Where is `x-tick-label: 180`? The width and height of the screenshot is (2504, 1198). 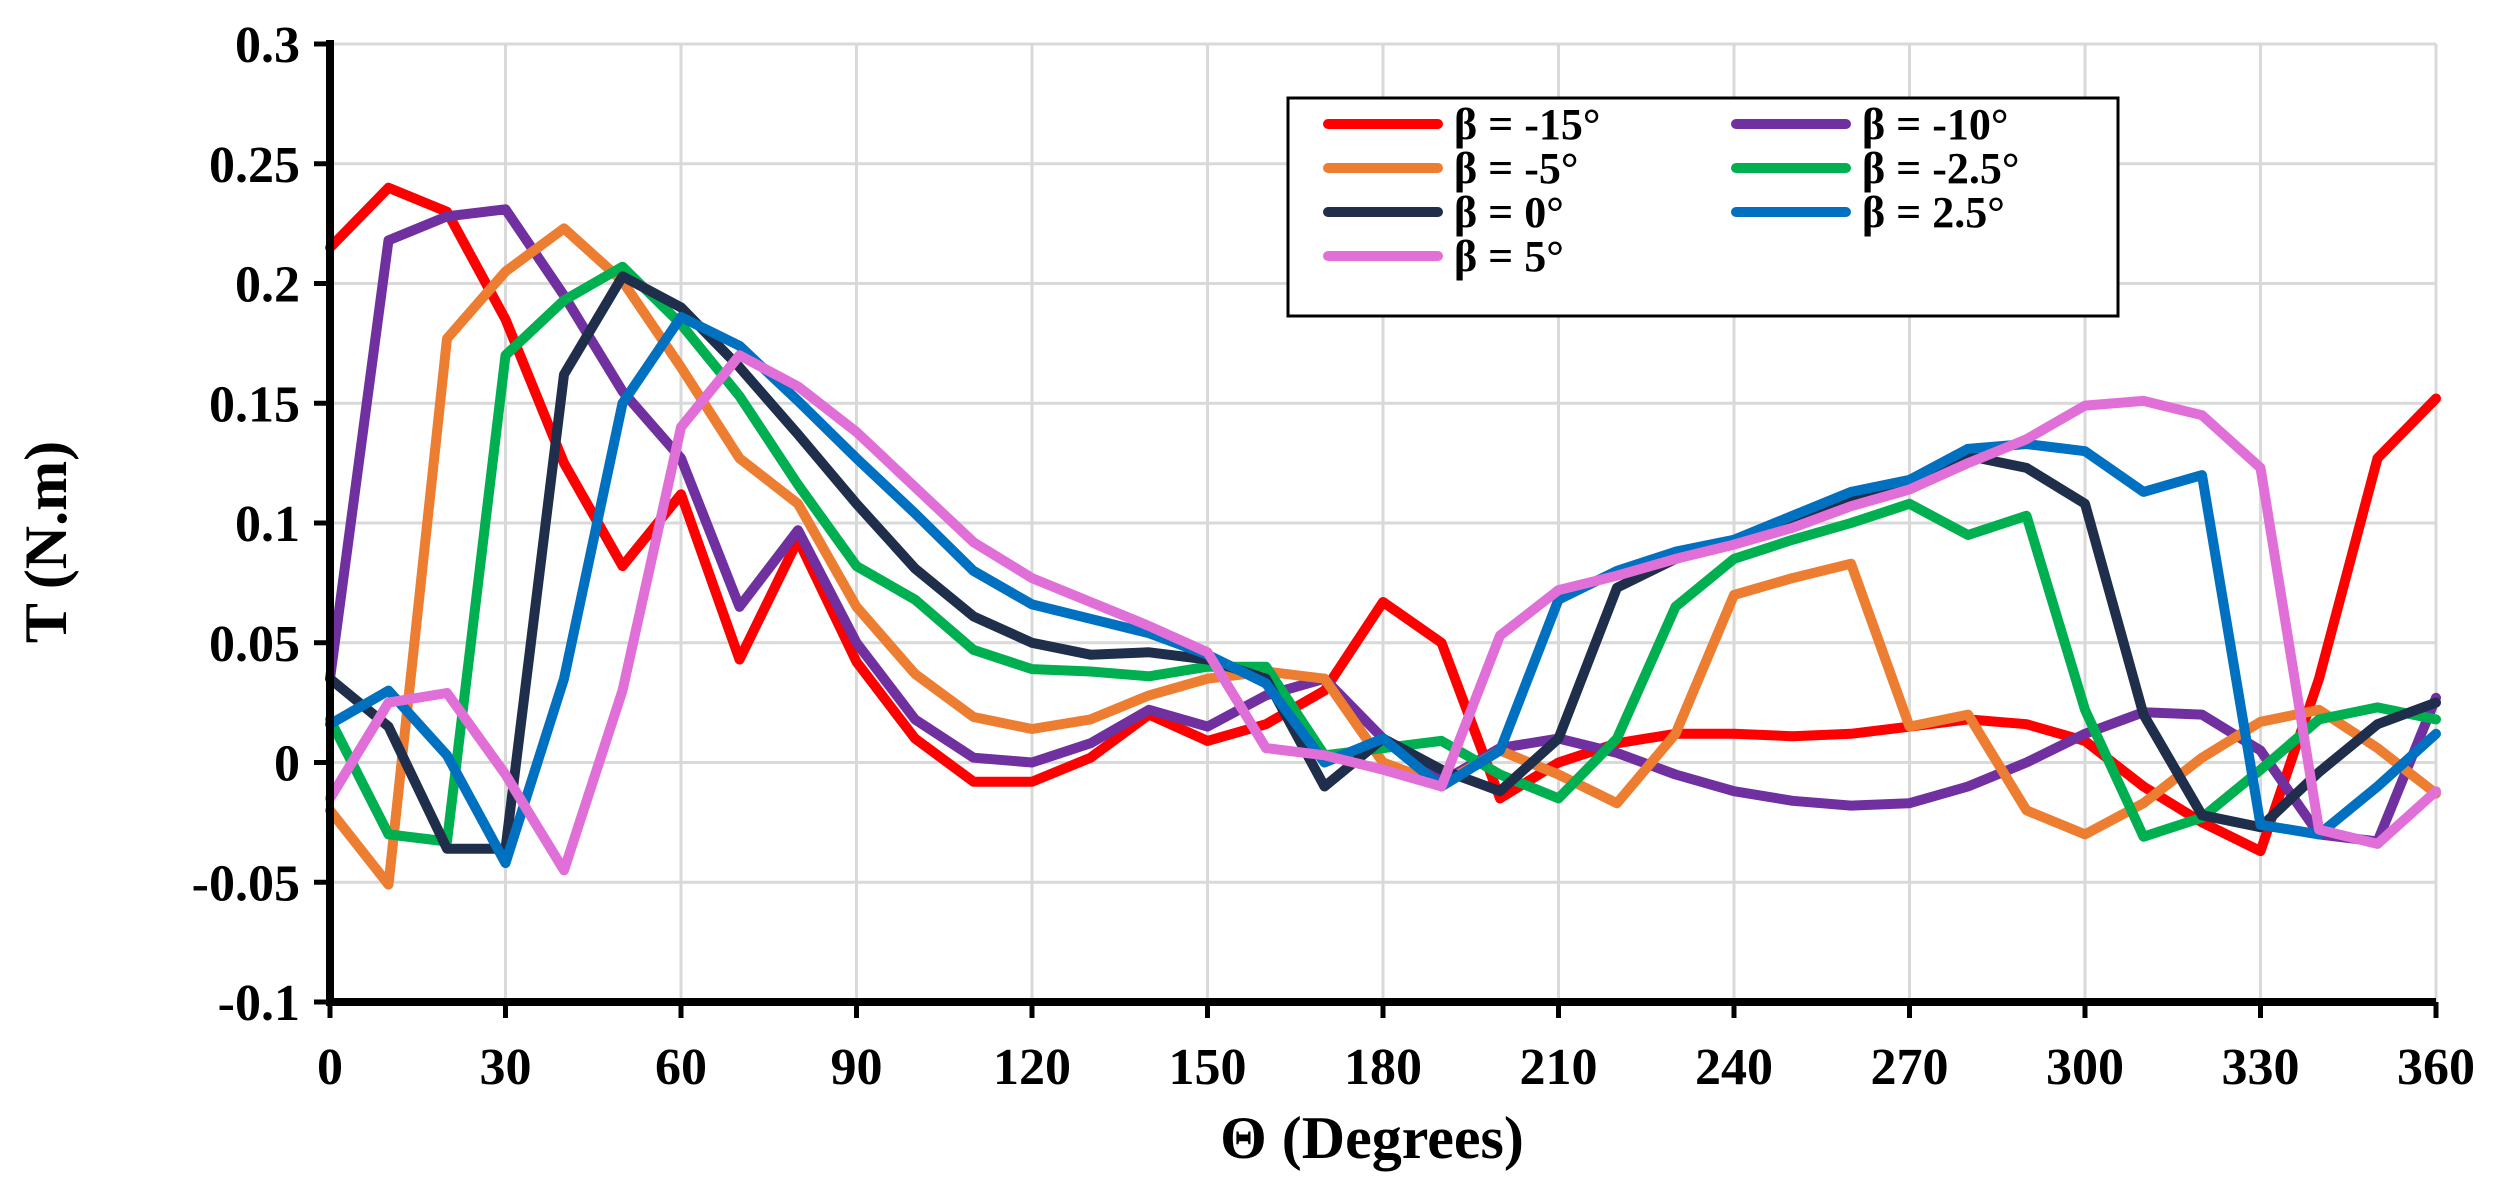 x-tick-label: 180 is located at coordinates (1383, 1067).